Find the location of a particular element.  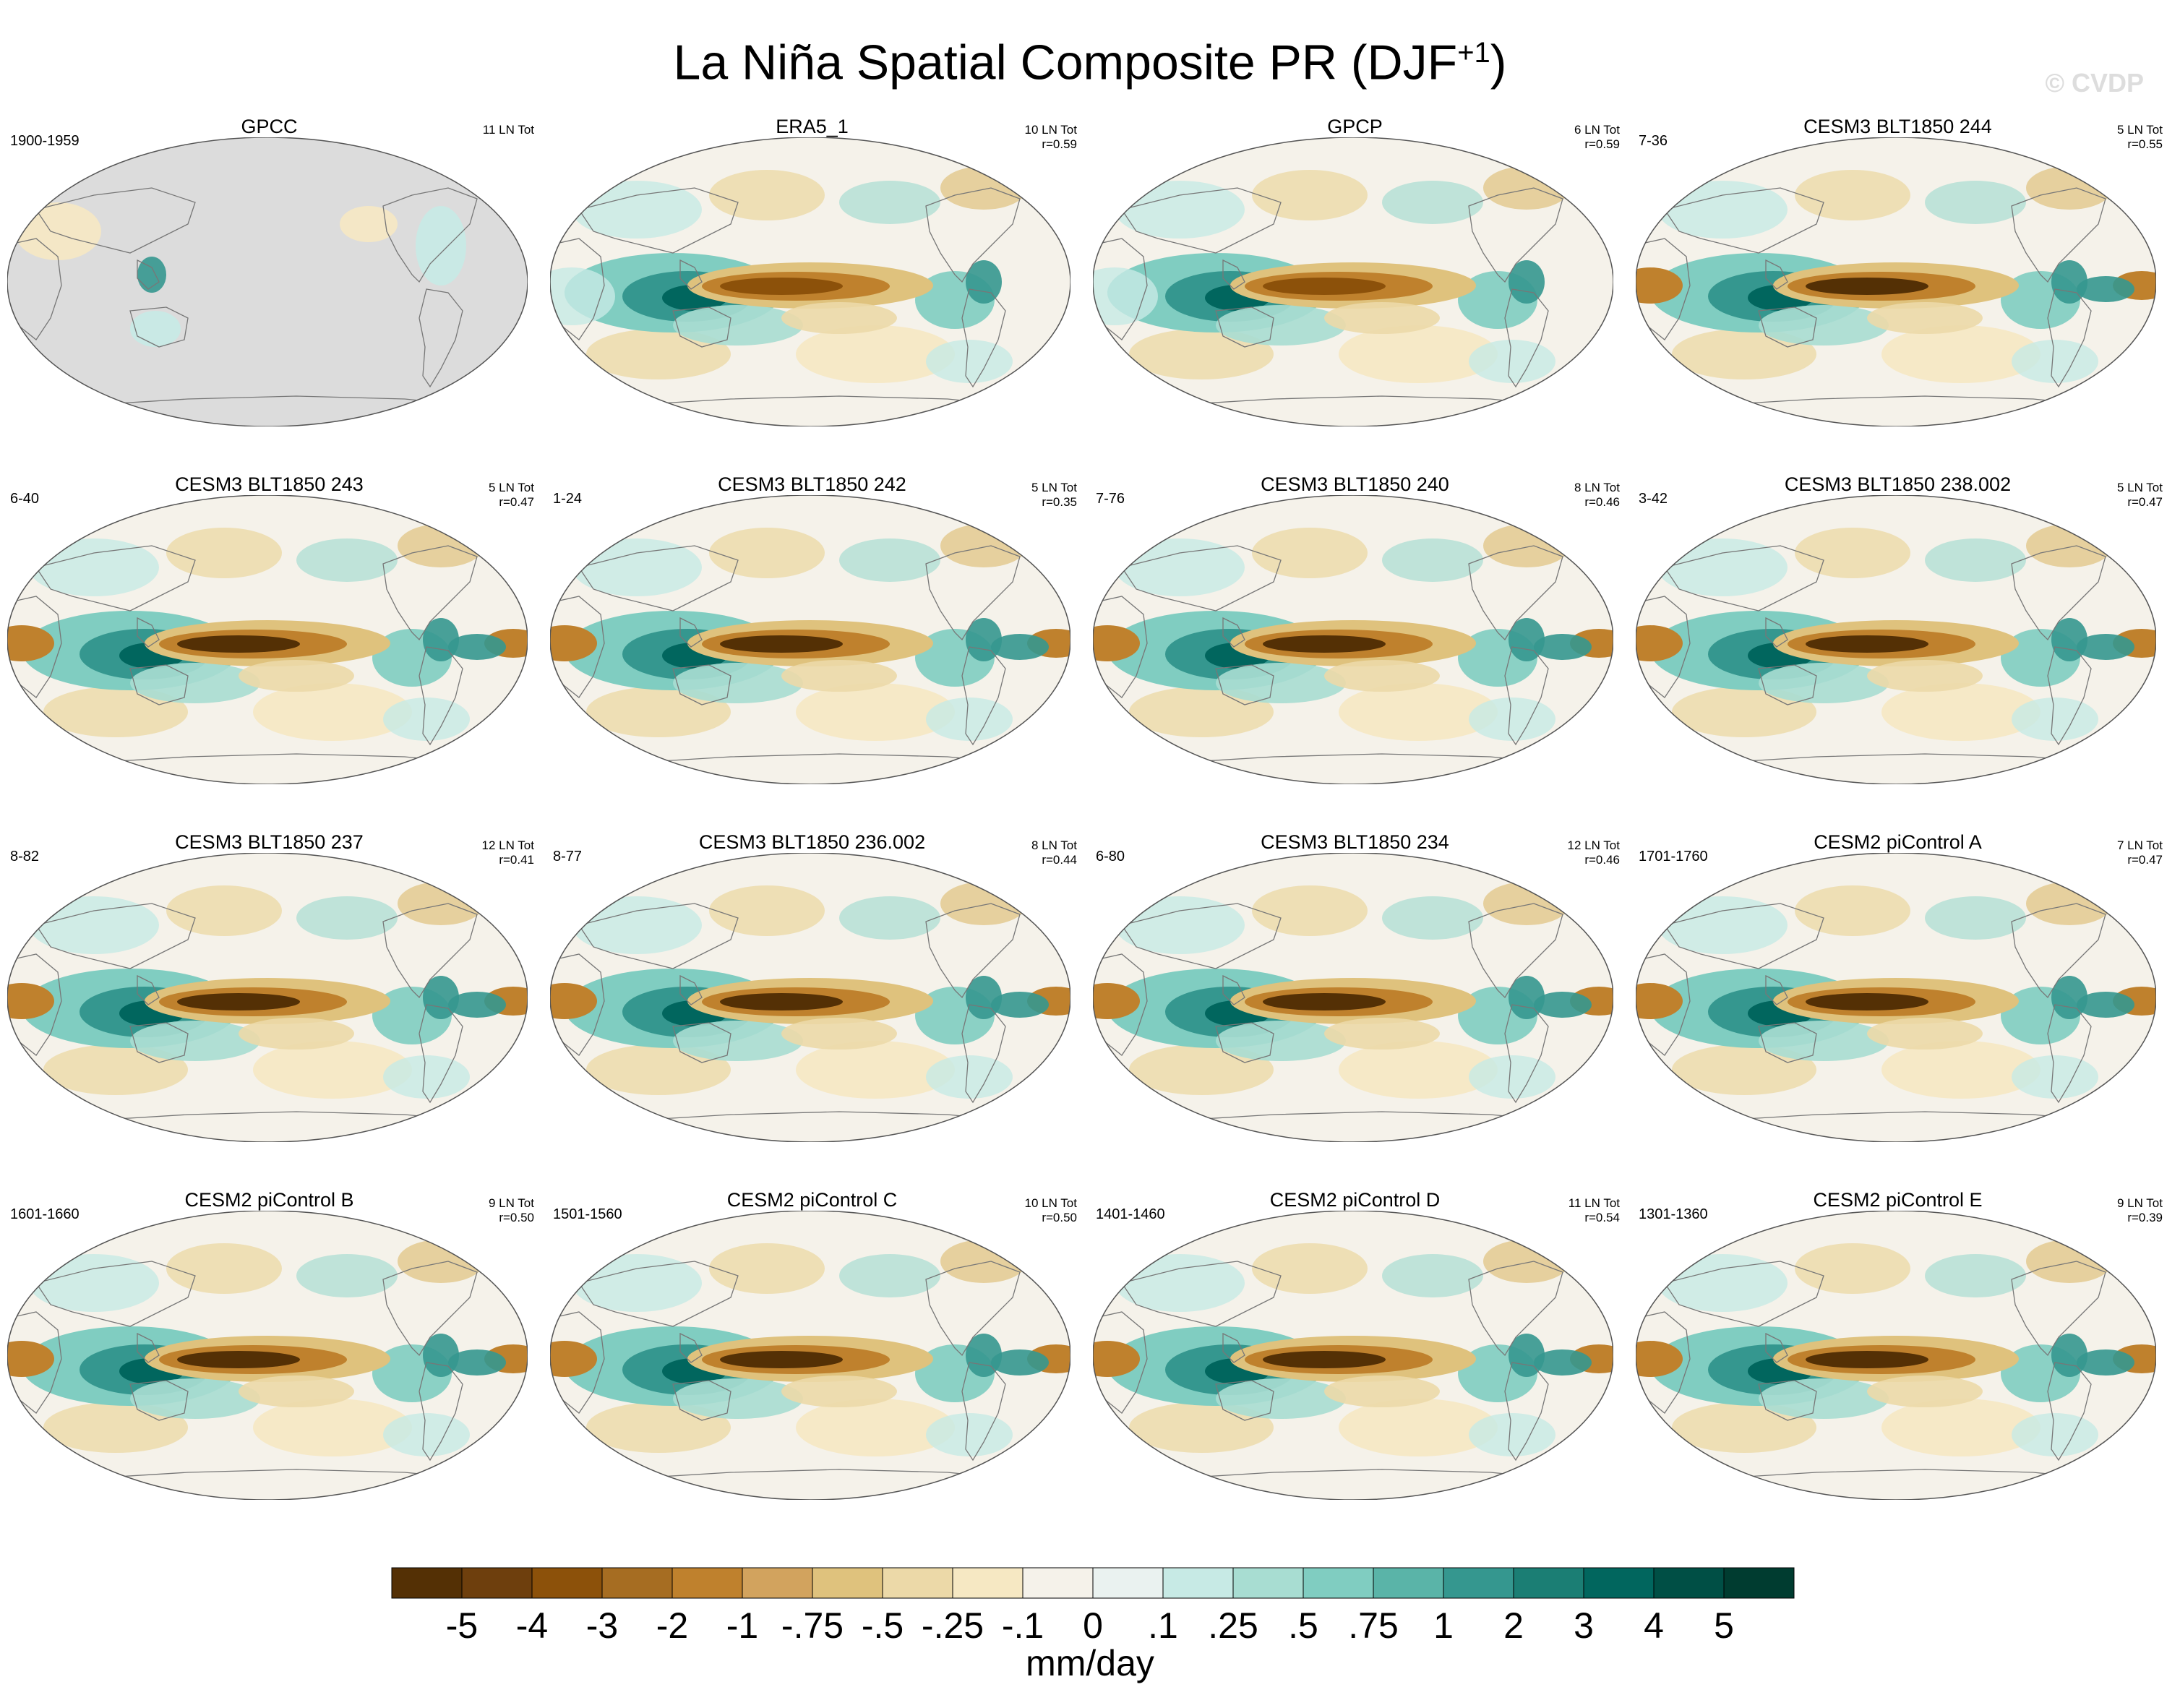

panel-years: 1301-1360 is located at coordinates (1673, 1214).